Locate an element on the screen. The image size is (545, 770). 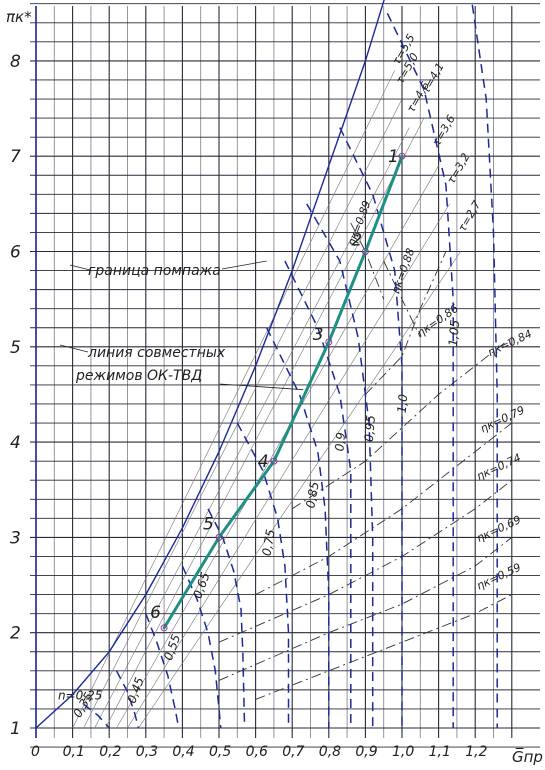
x-axis-title: G̅пр is located at coordinates (527, 756).